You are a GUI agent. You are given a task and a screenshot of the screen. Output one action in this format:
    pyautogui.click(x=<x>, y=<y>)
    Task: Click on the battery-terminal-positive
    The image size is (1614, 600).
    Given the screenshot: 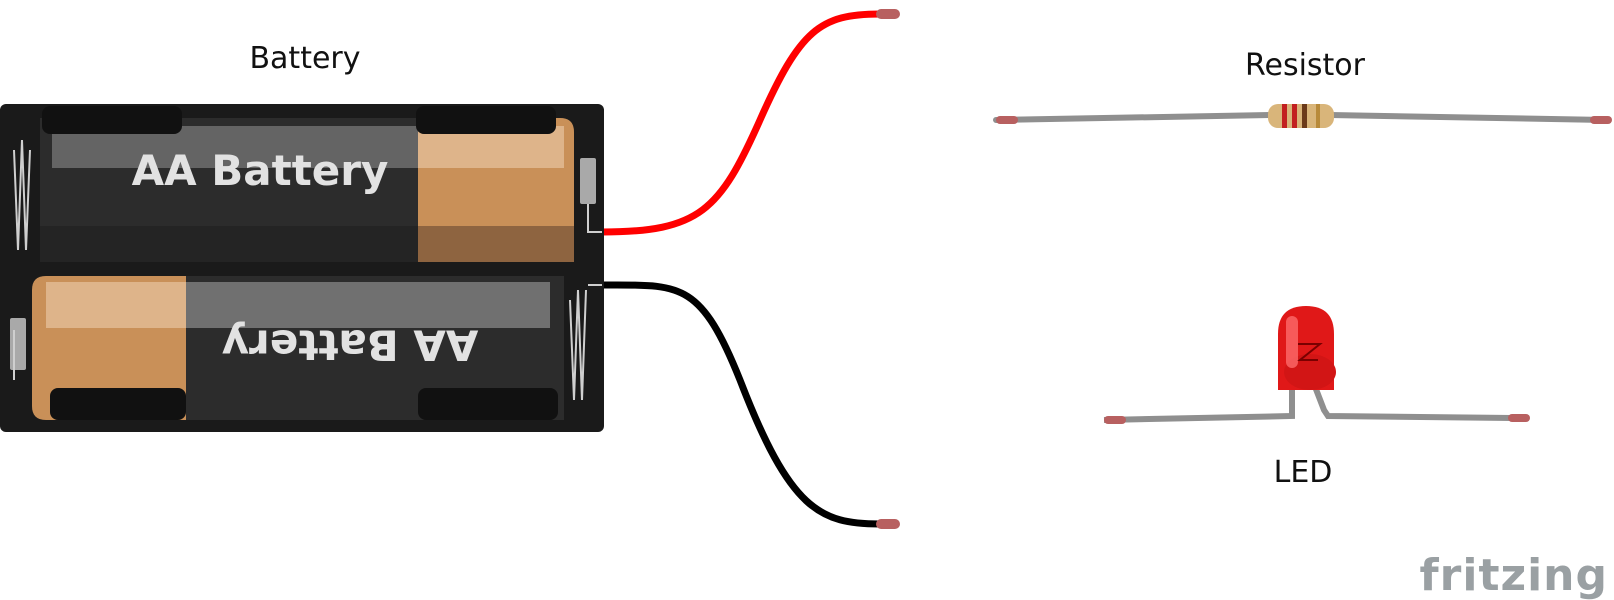 What is the action you would take?
    pyautogui.click(x=588, y=181)
    